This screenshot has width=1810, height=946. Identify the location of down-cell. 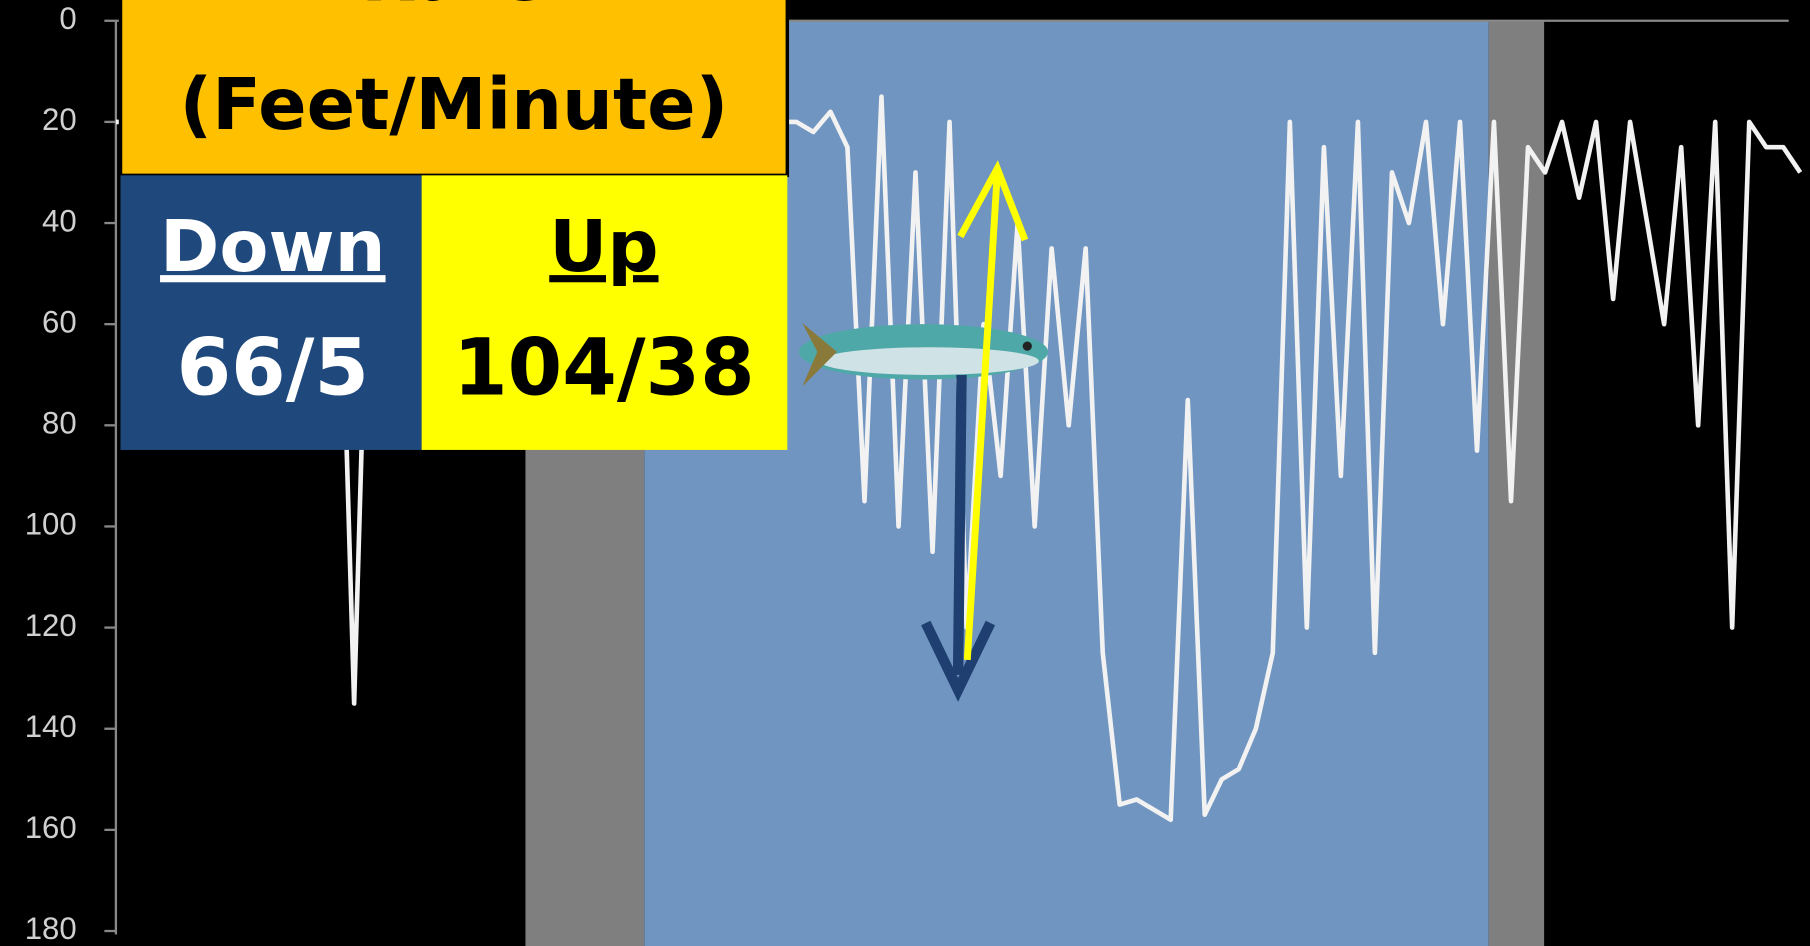
(271, 312).